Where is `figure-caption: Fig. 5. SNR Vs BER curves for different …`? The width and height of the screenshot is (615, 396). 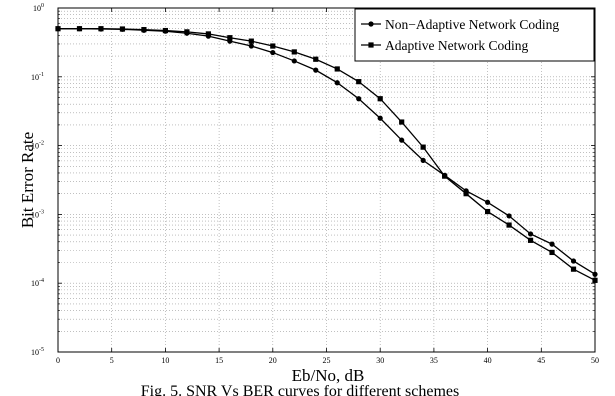
figure-caption: Fig. 5. SNR Vs BER curves for different … is located at coordinates (300, 389).